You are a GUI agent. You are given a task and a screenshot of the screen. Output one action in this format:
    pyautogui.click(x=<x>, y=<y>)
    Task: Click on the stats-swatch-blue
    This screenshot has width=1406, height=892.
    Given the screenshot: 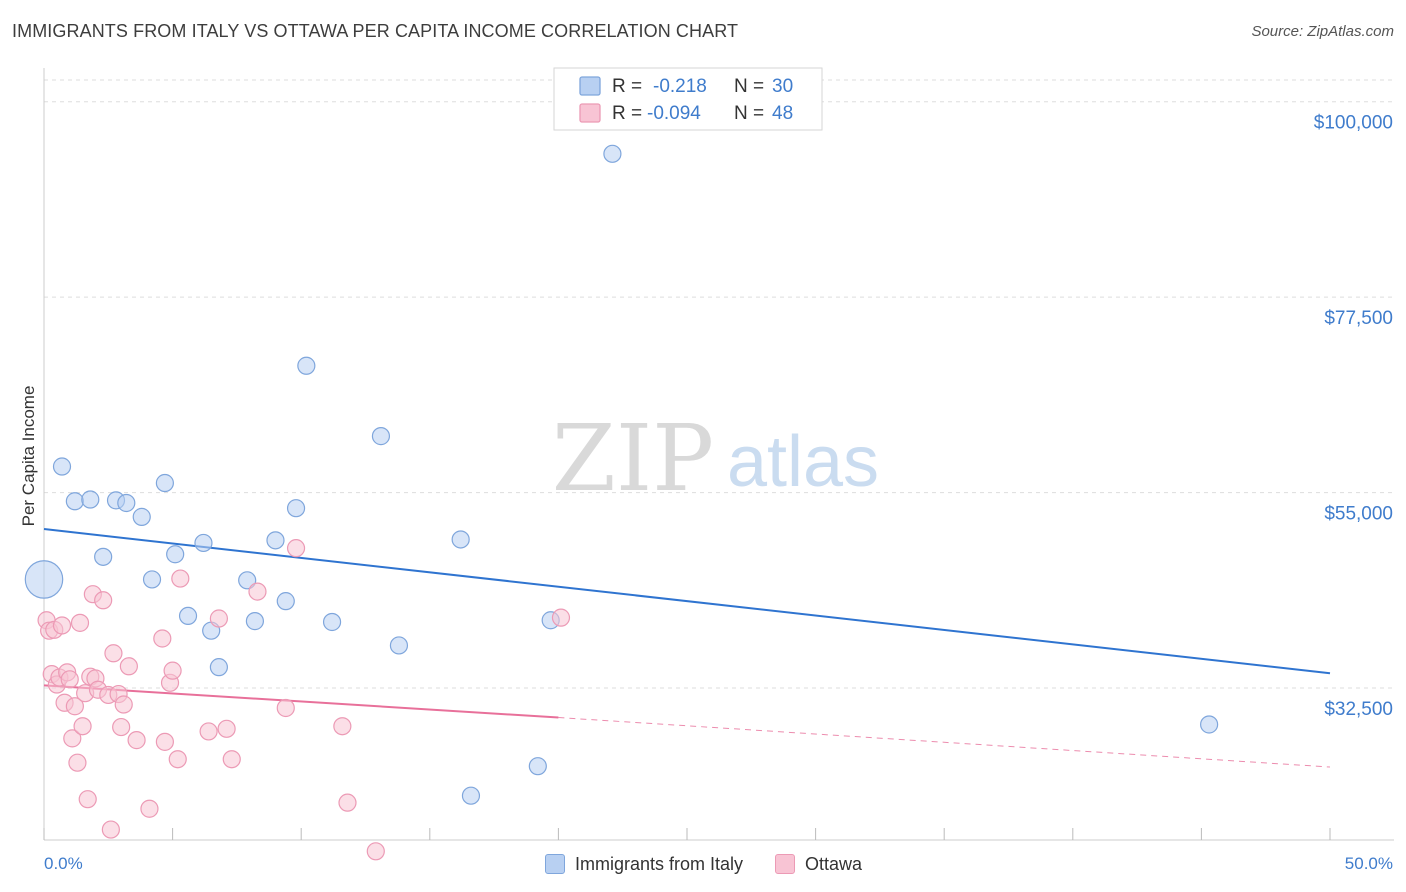 What is the action you would take?
    pyautogui.click(x=590, y=86)
    